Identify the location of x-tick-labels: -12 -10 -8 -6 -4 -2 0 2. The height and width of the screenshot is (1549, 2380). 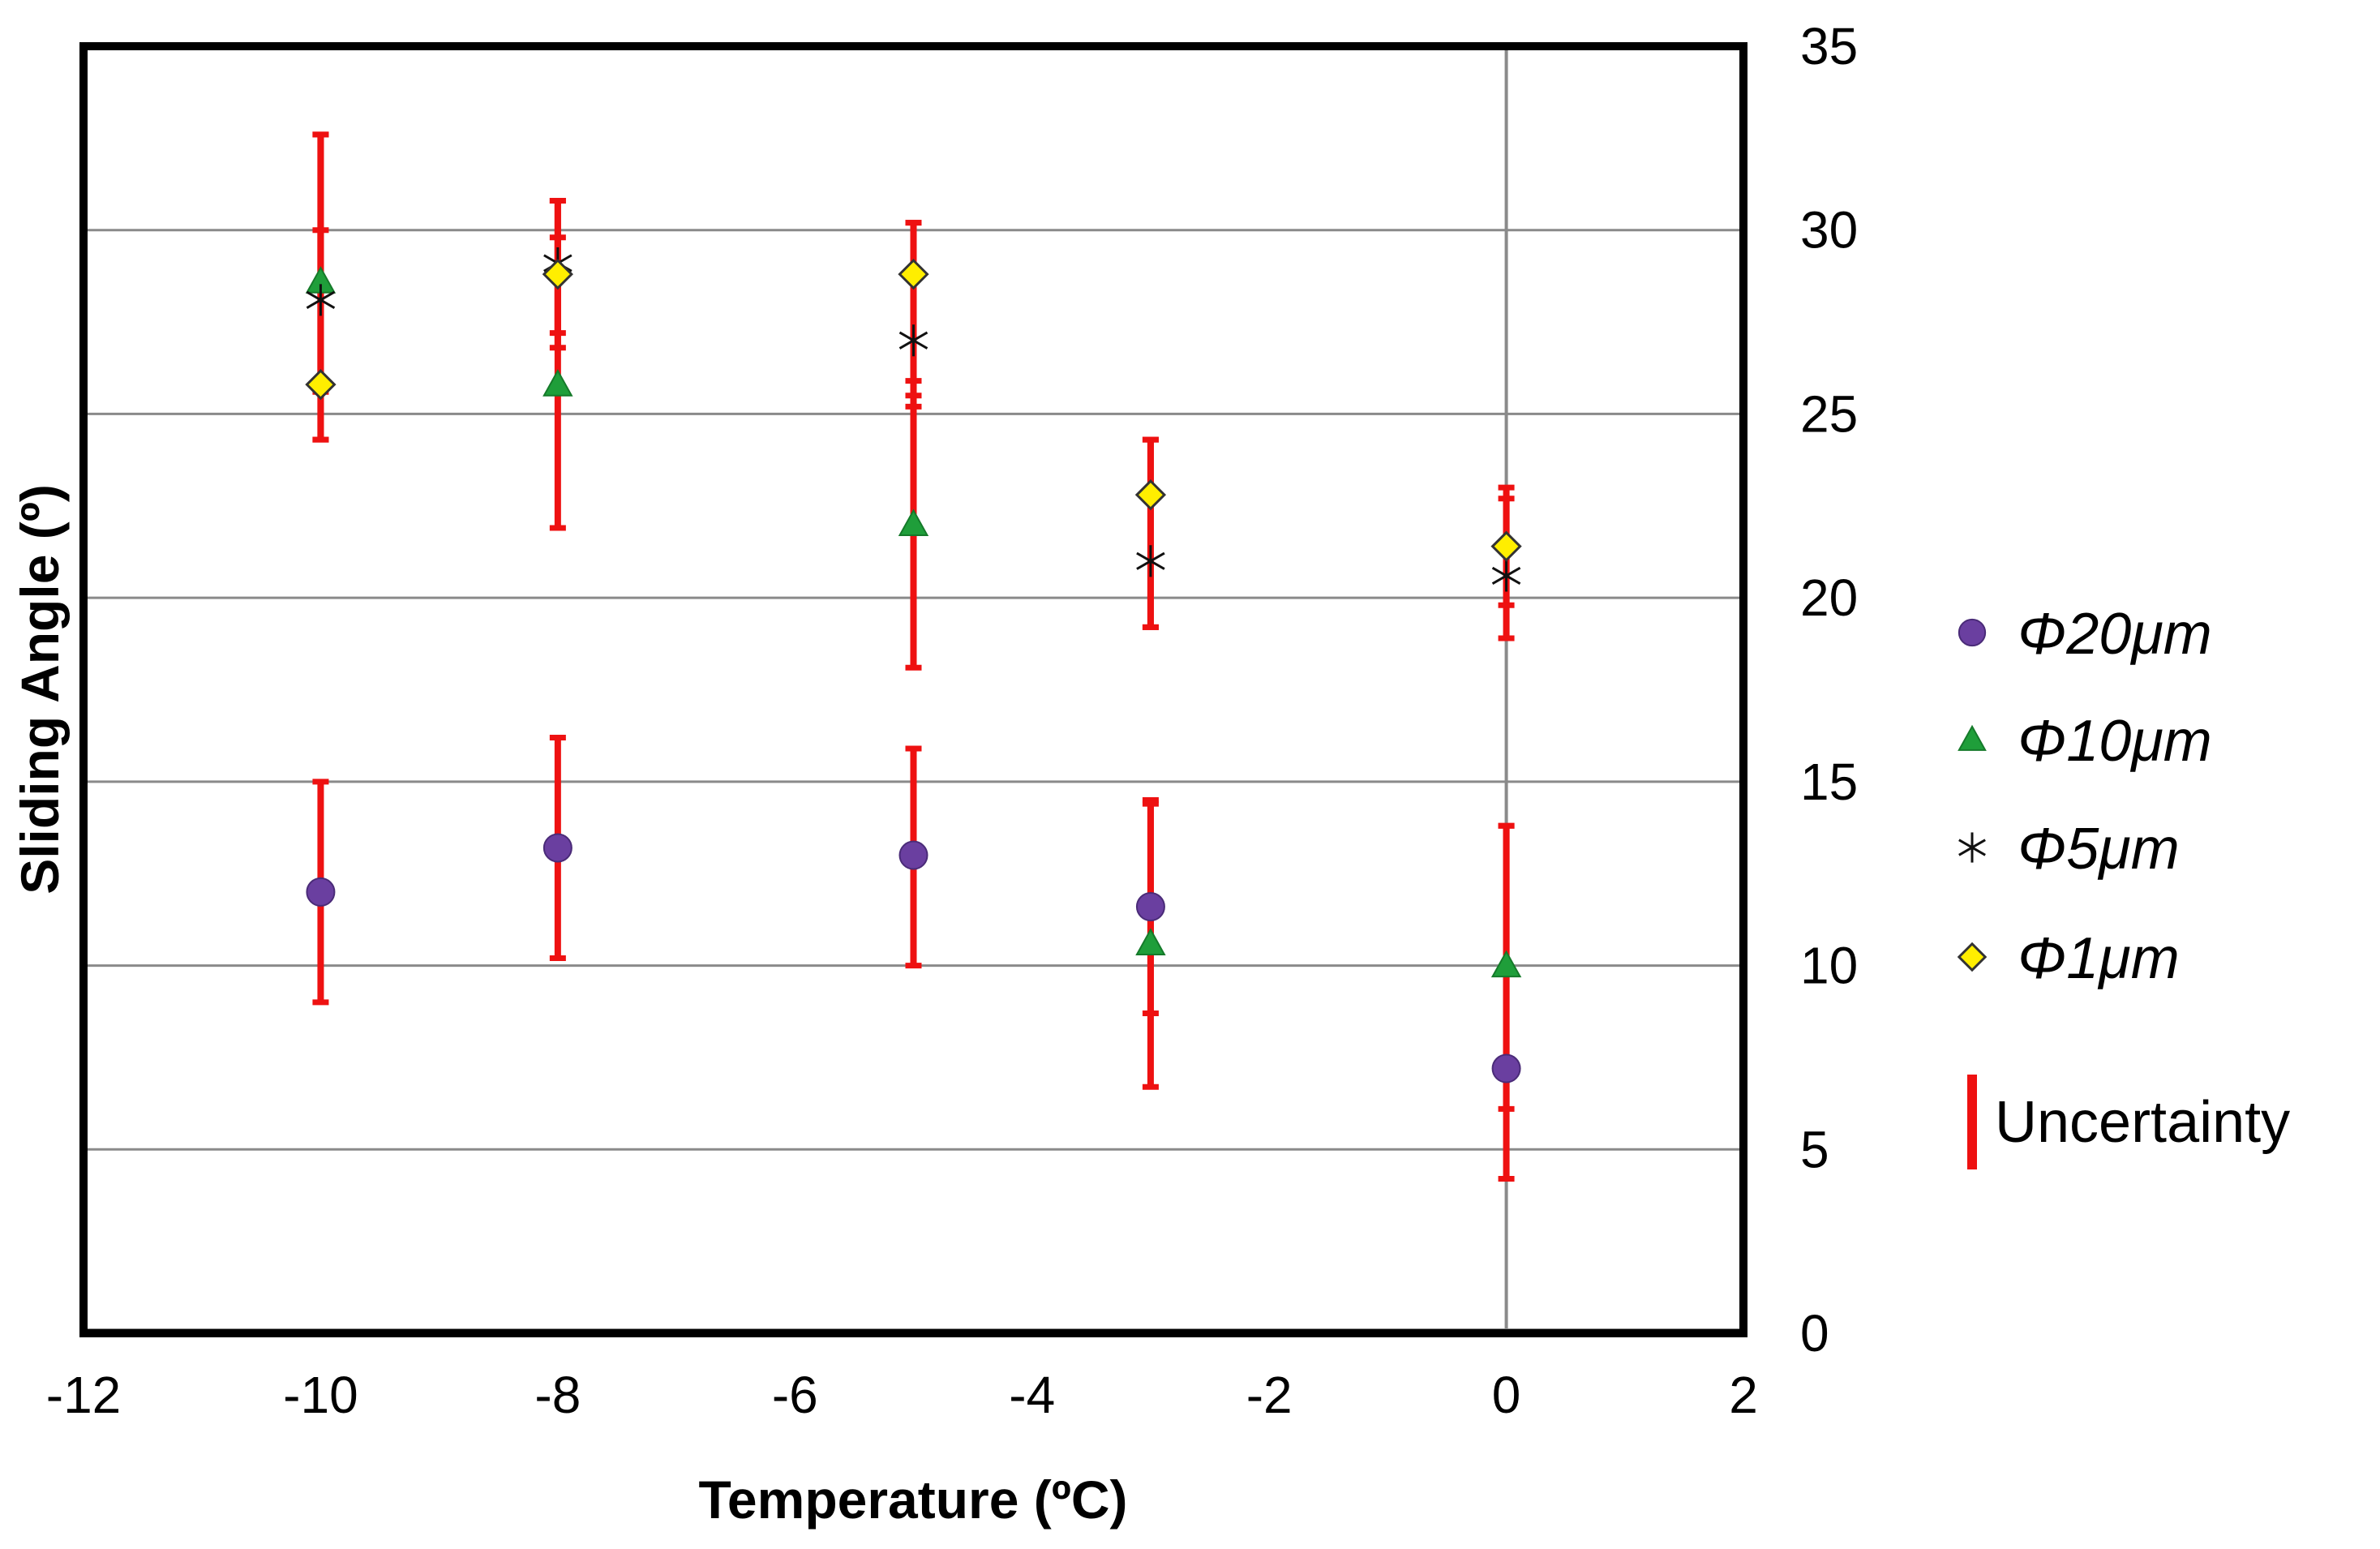
(902, 1395).